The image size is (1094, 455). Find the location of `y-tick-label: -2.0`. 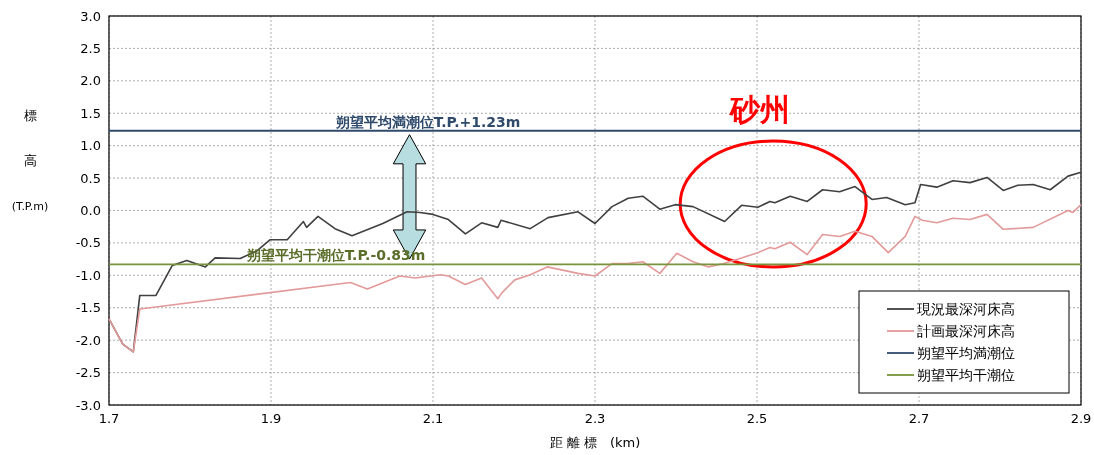

y-tick-label: -2.0 is located at coordinates (88, 340).